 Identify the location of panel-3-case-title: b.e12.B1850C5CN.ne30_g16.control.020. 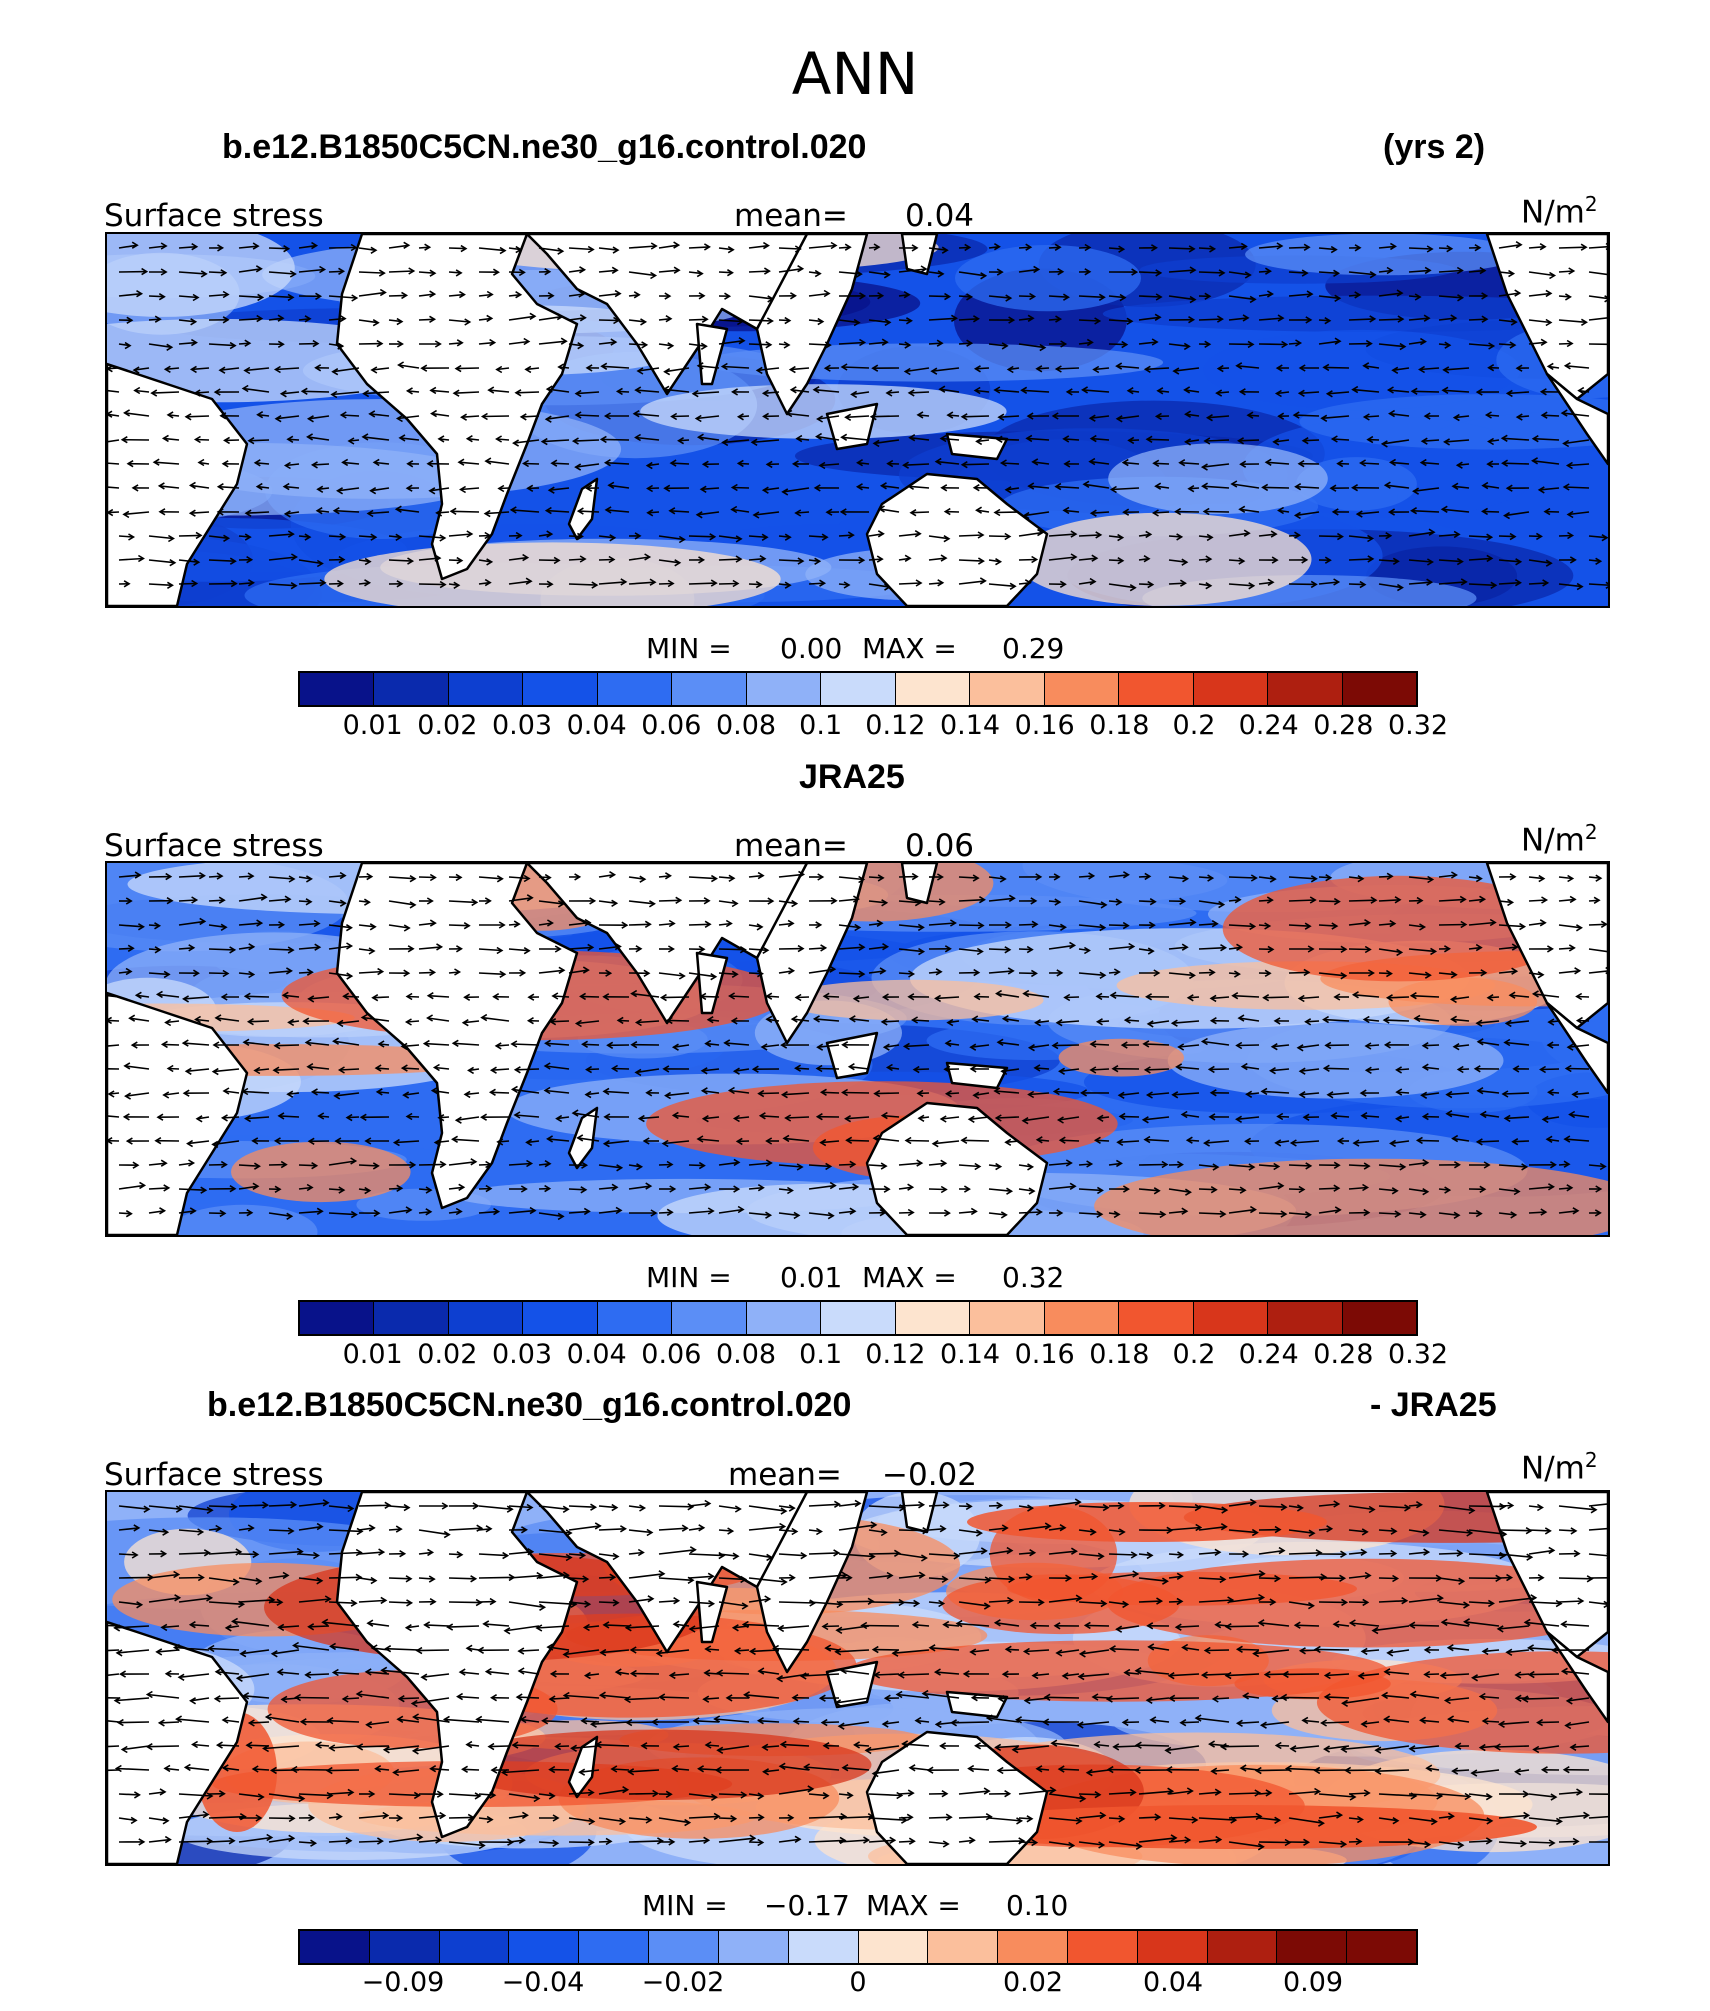
(529, 1405).